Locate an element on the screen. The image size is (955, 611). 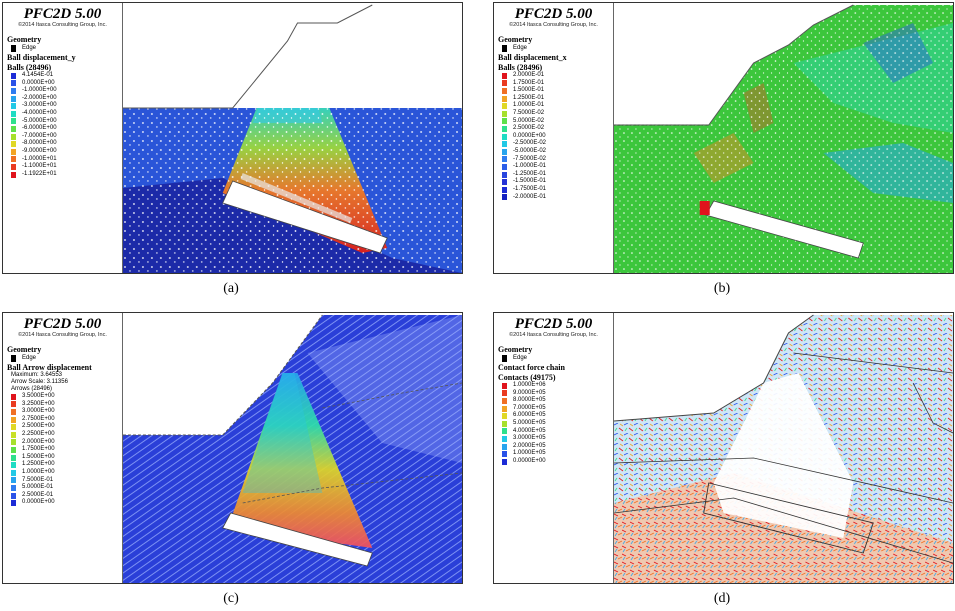
caption-b: (b) is located at coordinates (722, 288).